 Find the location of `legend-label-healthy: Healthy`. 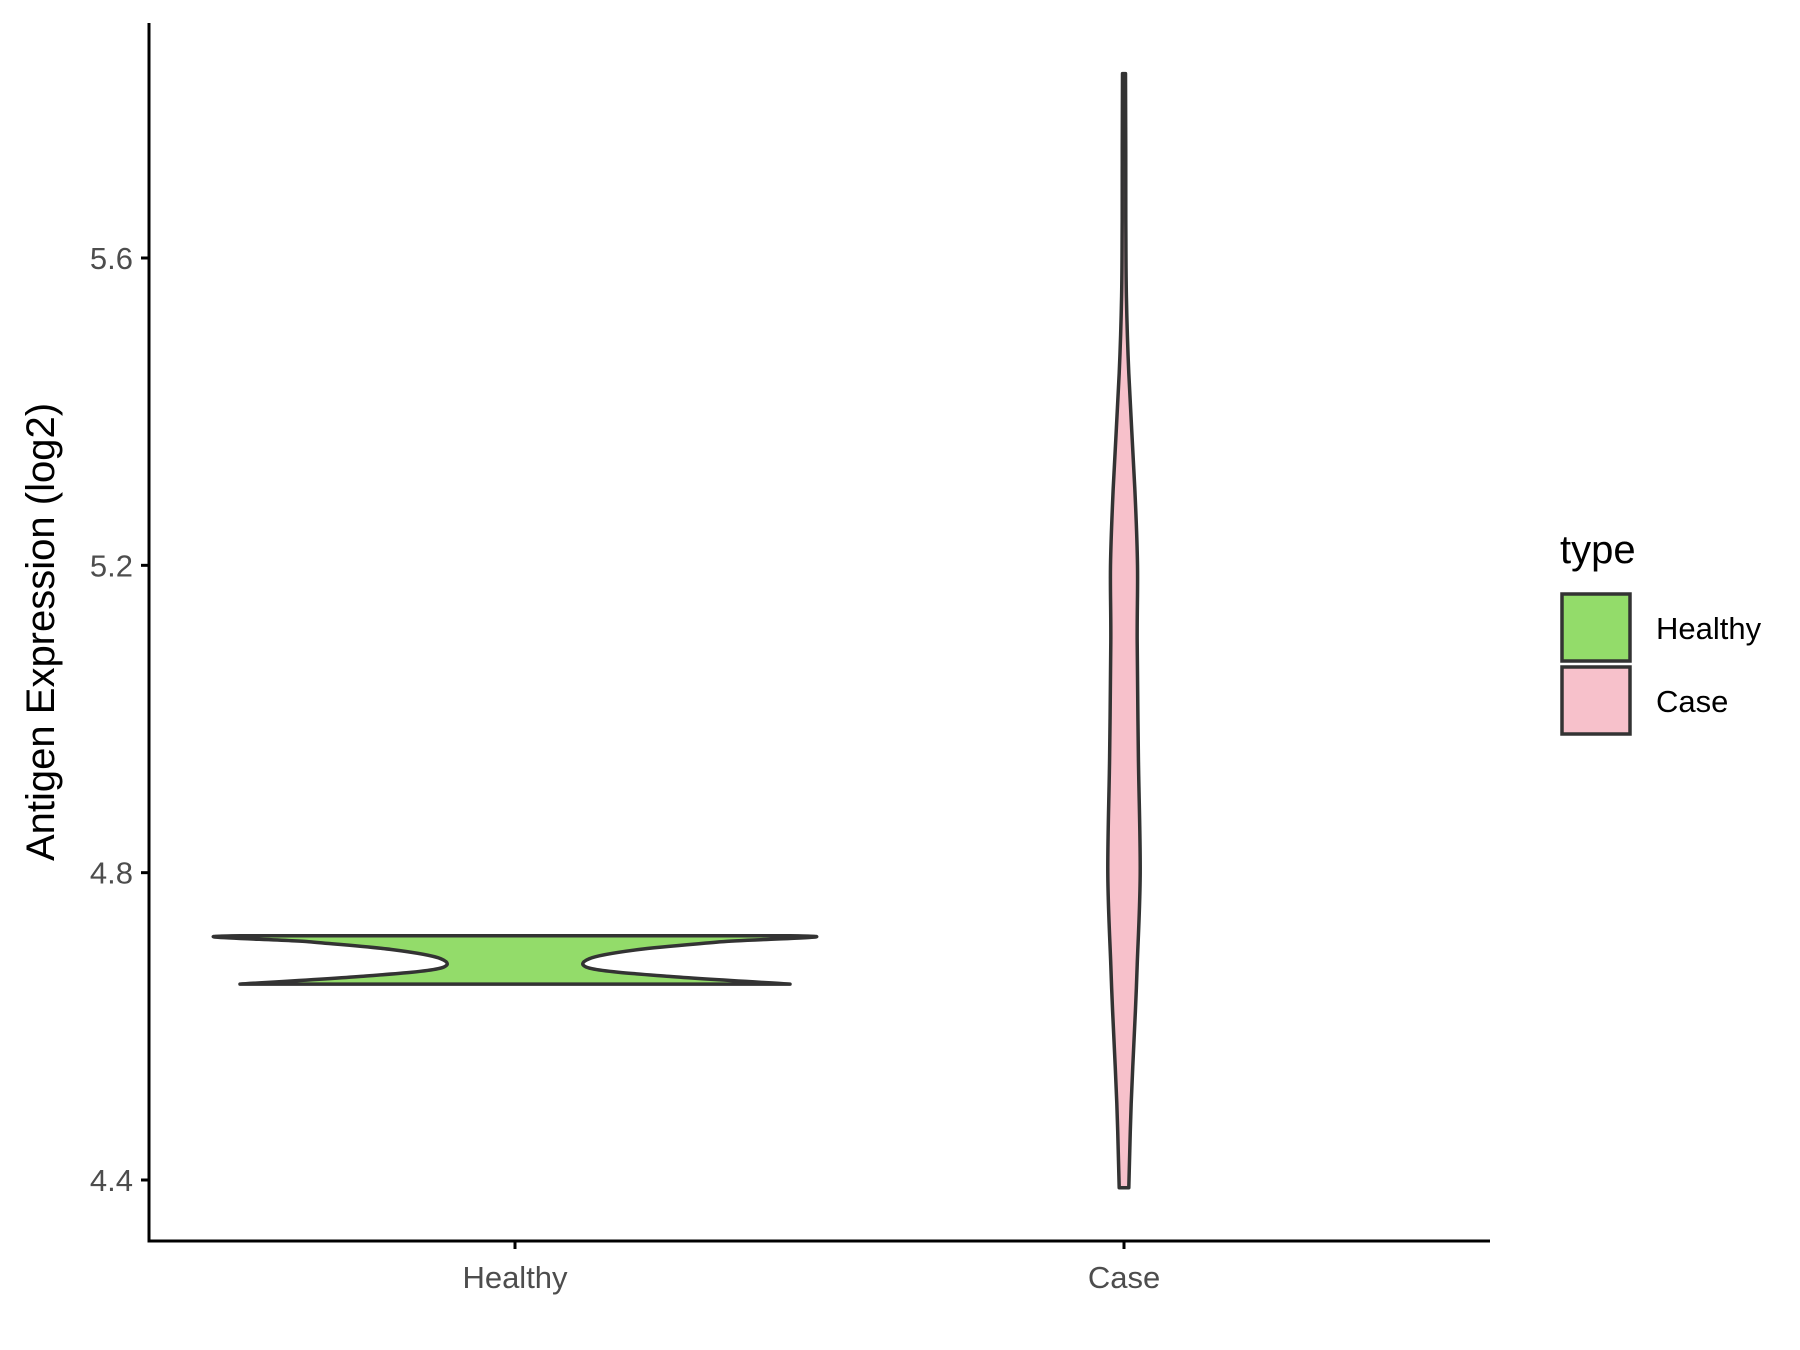

legend-label-healthy: Healthy is located at coordinates (1709, 628).